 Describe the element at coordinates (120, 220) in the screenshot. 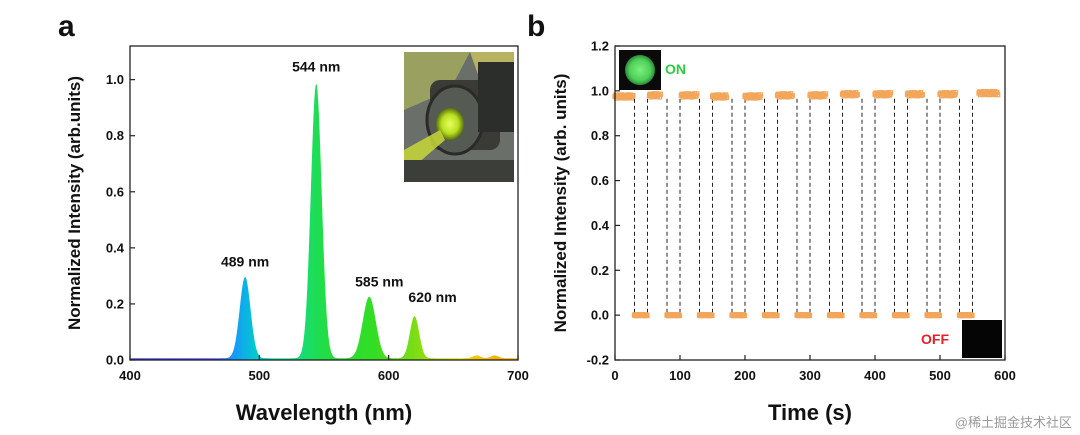

I see `panel-a-y-ticks: 0.0 0.2 0.4 0.6 0.8 1.0` at that location.